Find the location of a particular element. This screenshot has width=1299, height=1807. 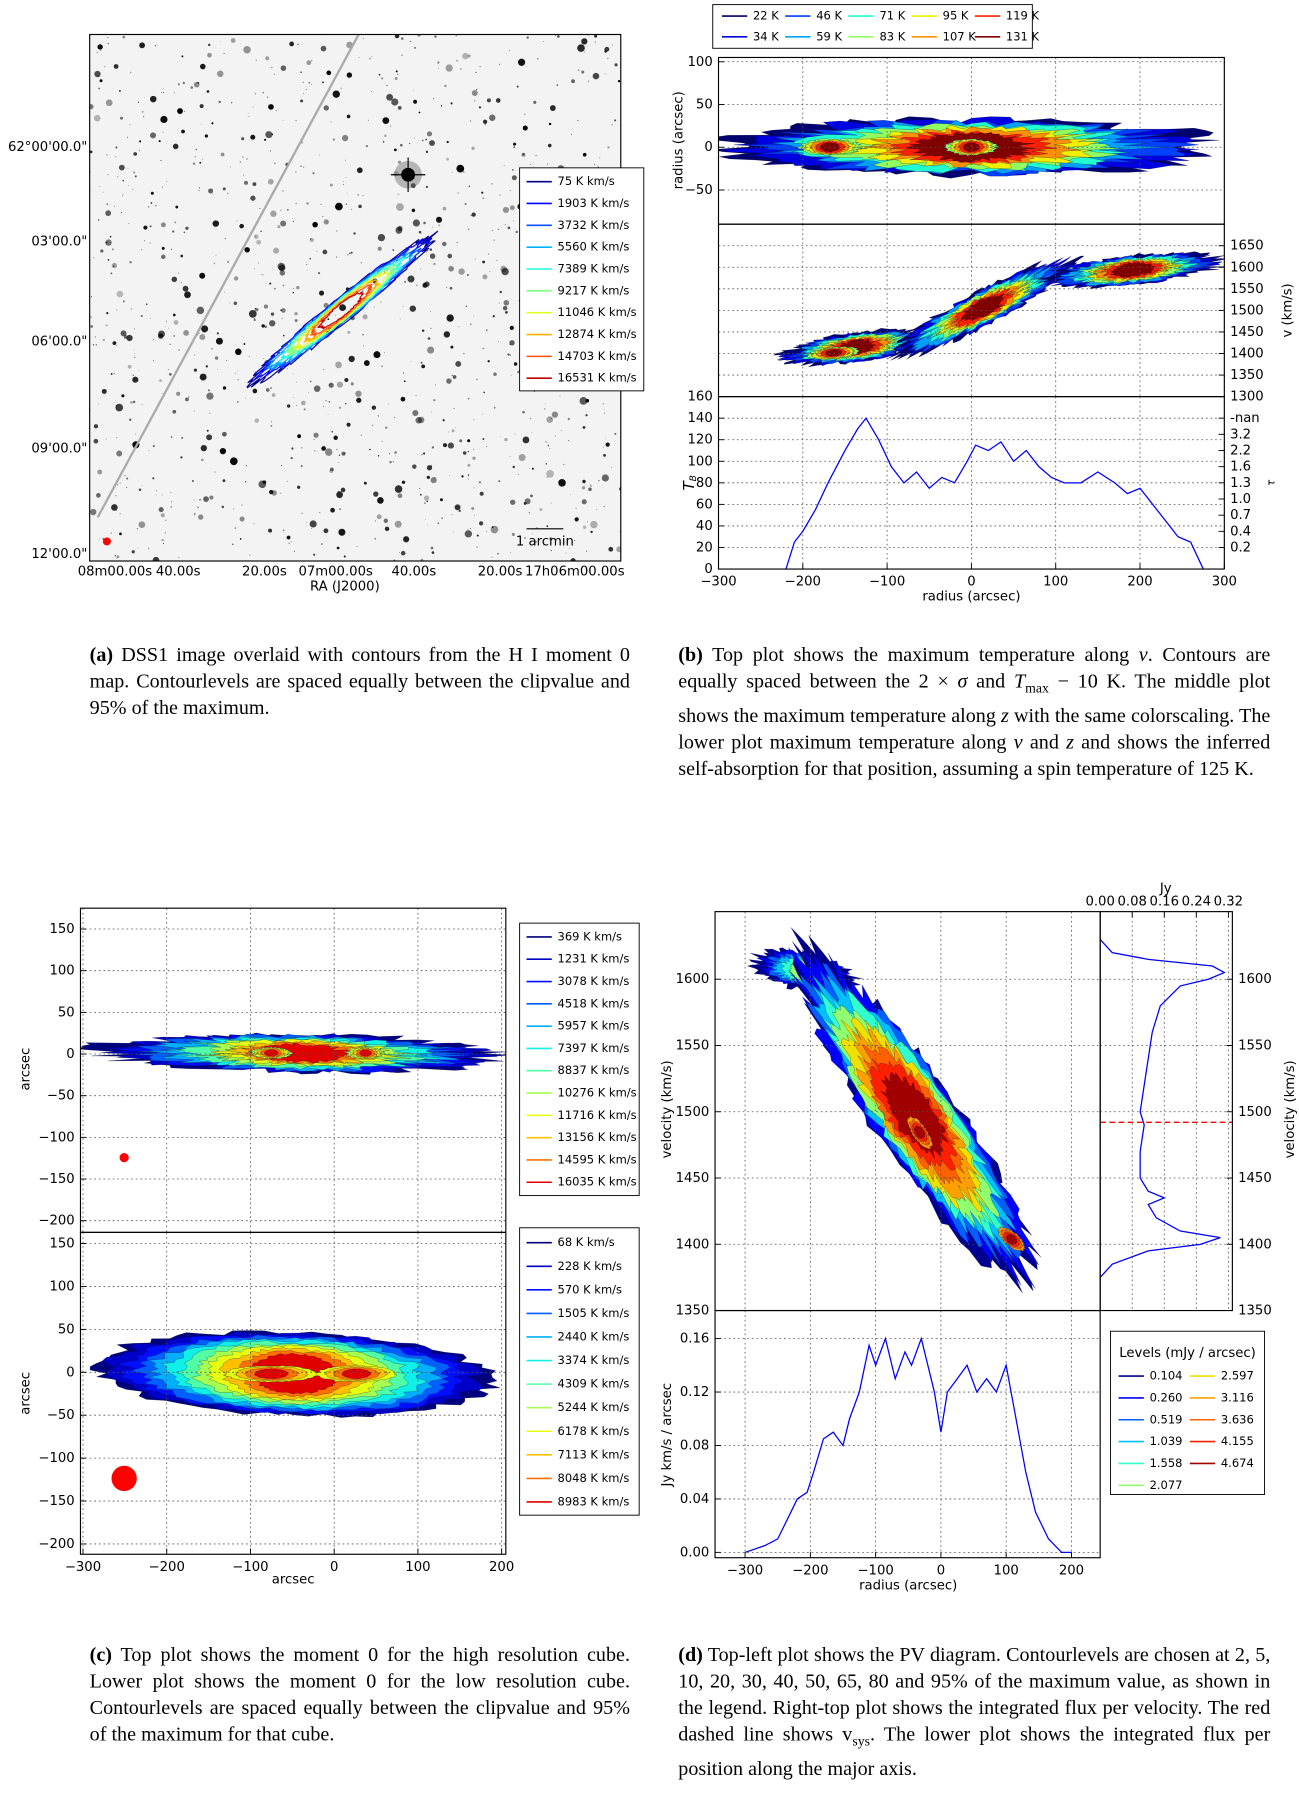

caption-label: (b) is located at coordinates (690, 654).